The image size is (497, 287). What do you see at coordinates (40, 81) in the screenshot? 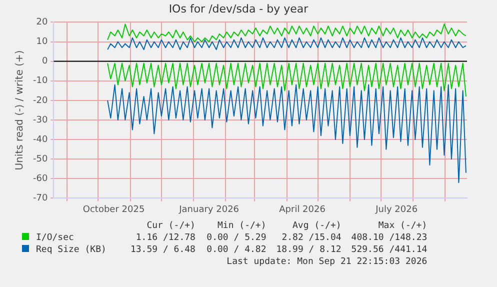
I see `y-tick-label: -10` at bounding box center [40, 81].